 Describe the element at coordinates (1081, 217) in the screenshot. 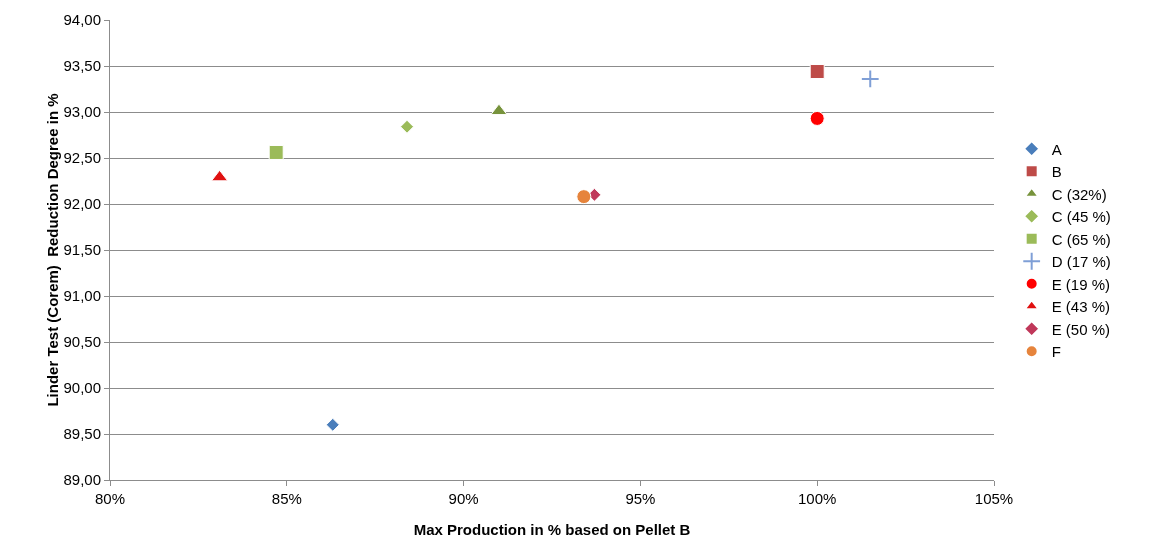

I see `legend-label: C (45 %)` at that location.